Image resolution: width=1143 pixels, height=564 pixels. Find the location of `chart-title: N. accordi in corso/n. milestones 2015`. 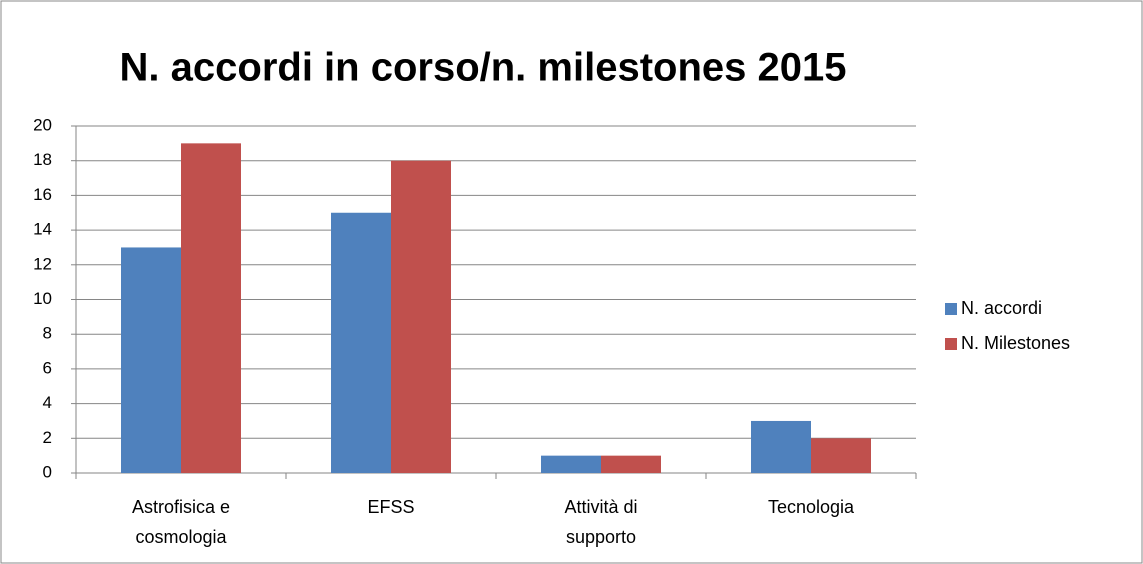

chart-title: N. accordi in corso/n. milestones 2015 is located at coordinates (483, 68).